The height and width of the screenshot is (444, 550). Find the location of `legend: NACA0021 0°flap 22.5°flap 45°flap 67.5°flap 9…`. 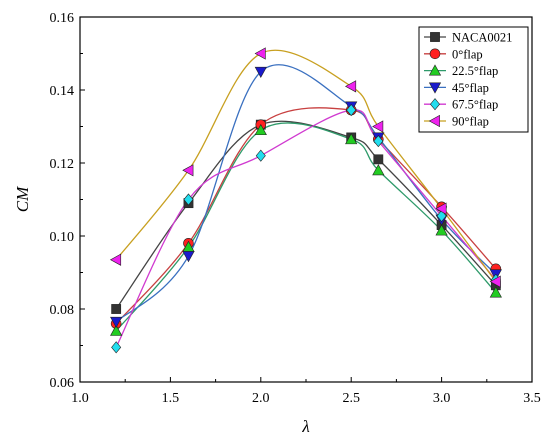

legend: NACA0021 0°flap 22.5°flap 45°flap 67.5°flap 9… is located at coordinates (473, 79).